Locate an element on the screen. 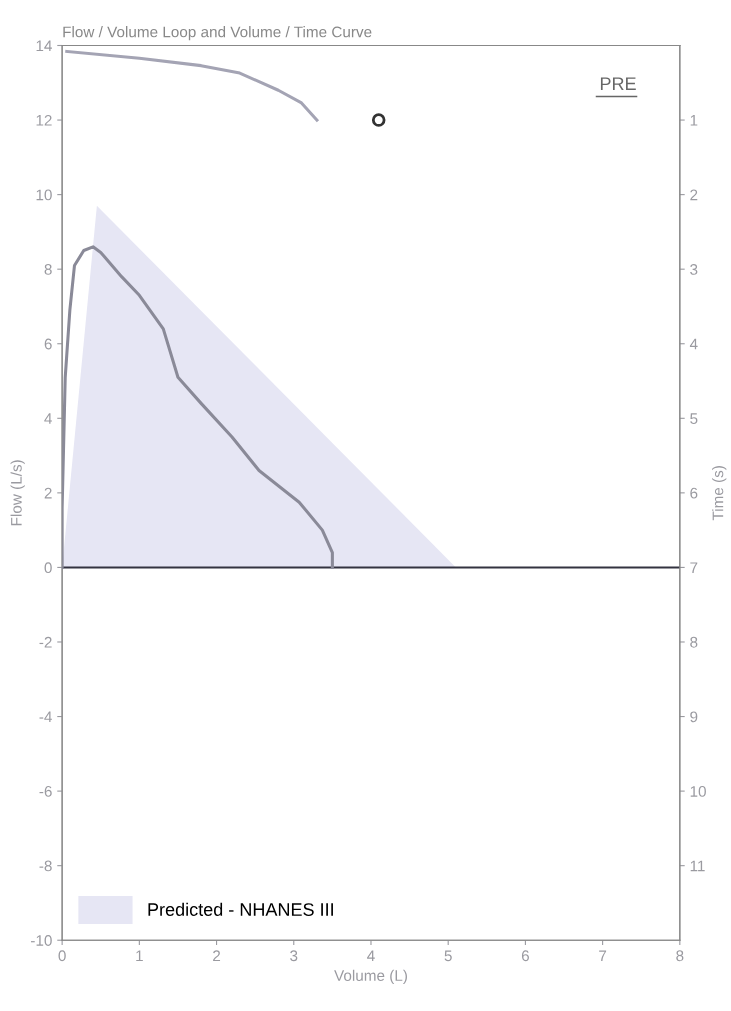 The width and height of the screenshot is (731, 1011). y-tick-label: 0 is located at coordinates (48, 568).